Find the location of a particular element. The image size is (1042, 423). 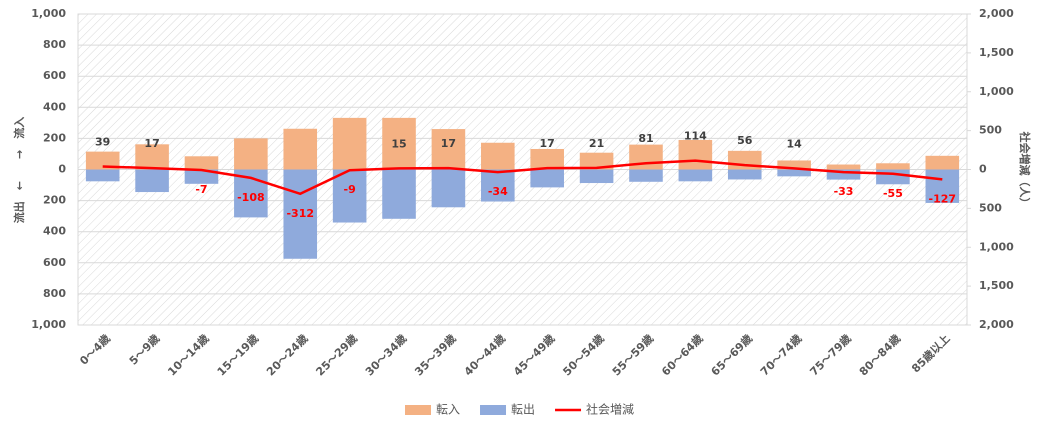

legend-label: 社会増減 is located at coordinates (610, 409).